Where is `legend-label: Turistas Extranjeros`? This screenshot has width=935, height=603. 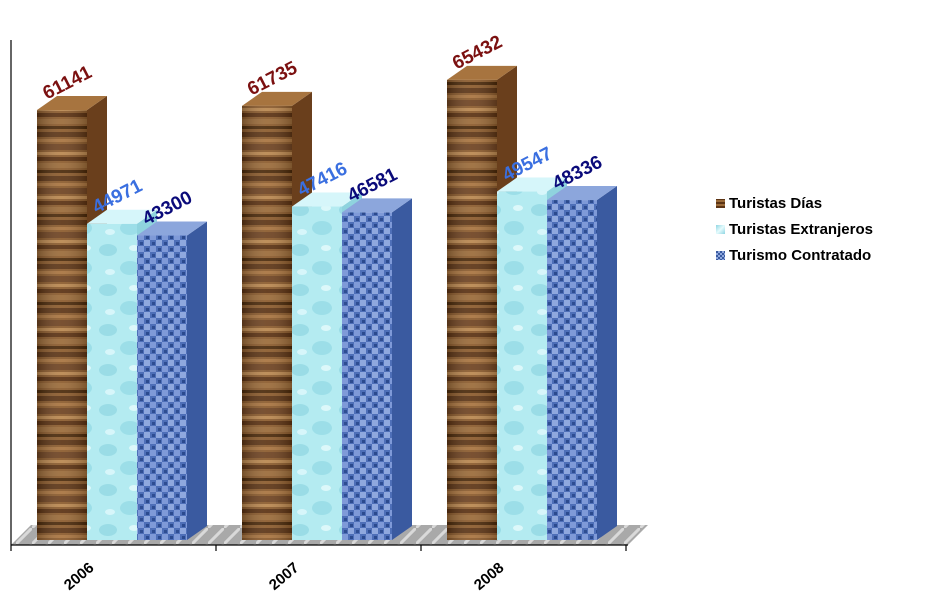 legend-label: Turistas Extranjeros is located at coordinates (801, 229).